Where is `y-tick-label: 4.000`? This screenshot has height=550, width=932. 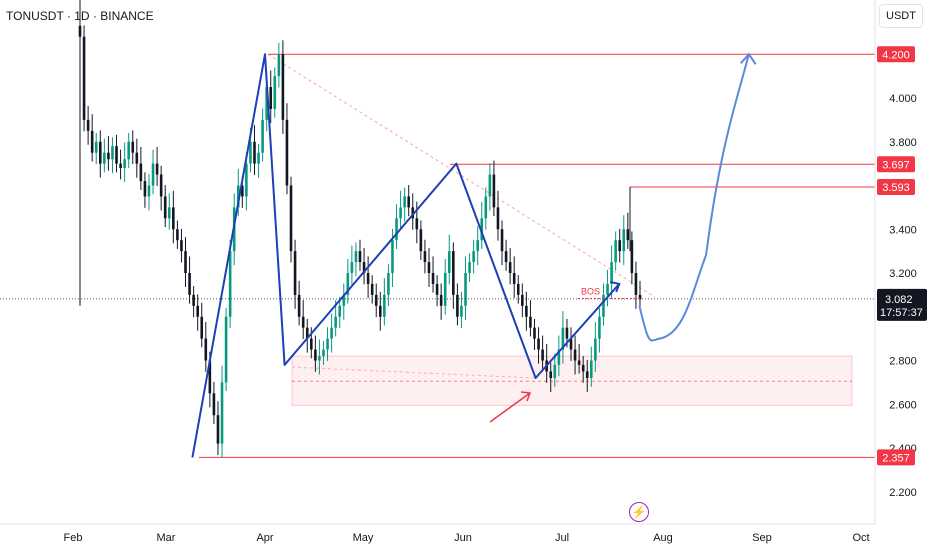 y-tick-label: 4.000 is located at coordinates (903, 99).